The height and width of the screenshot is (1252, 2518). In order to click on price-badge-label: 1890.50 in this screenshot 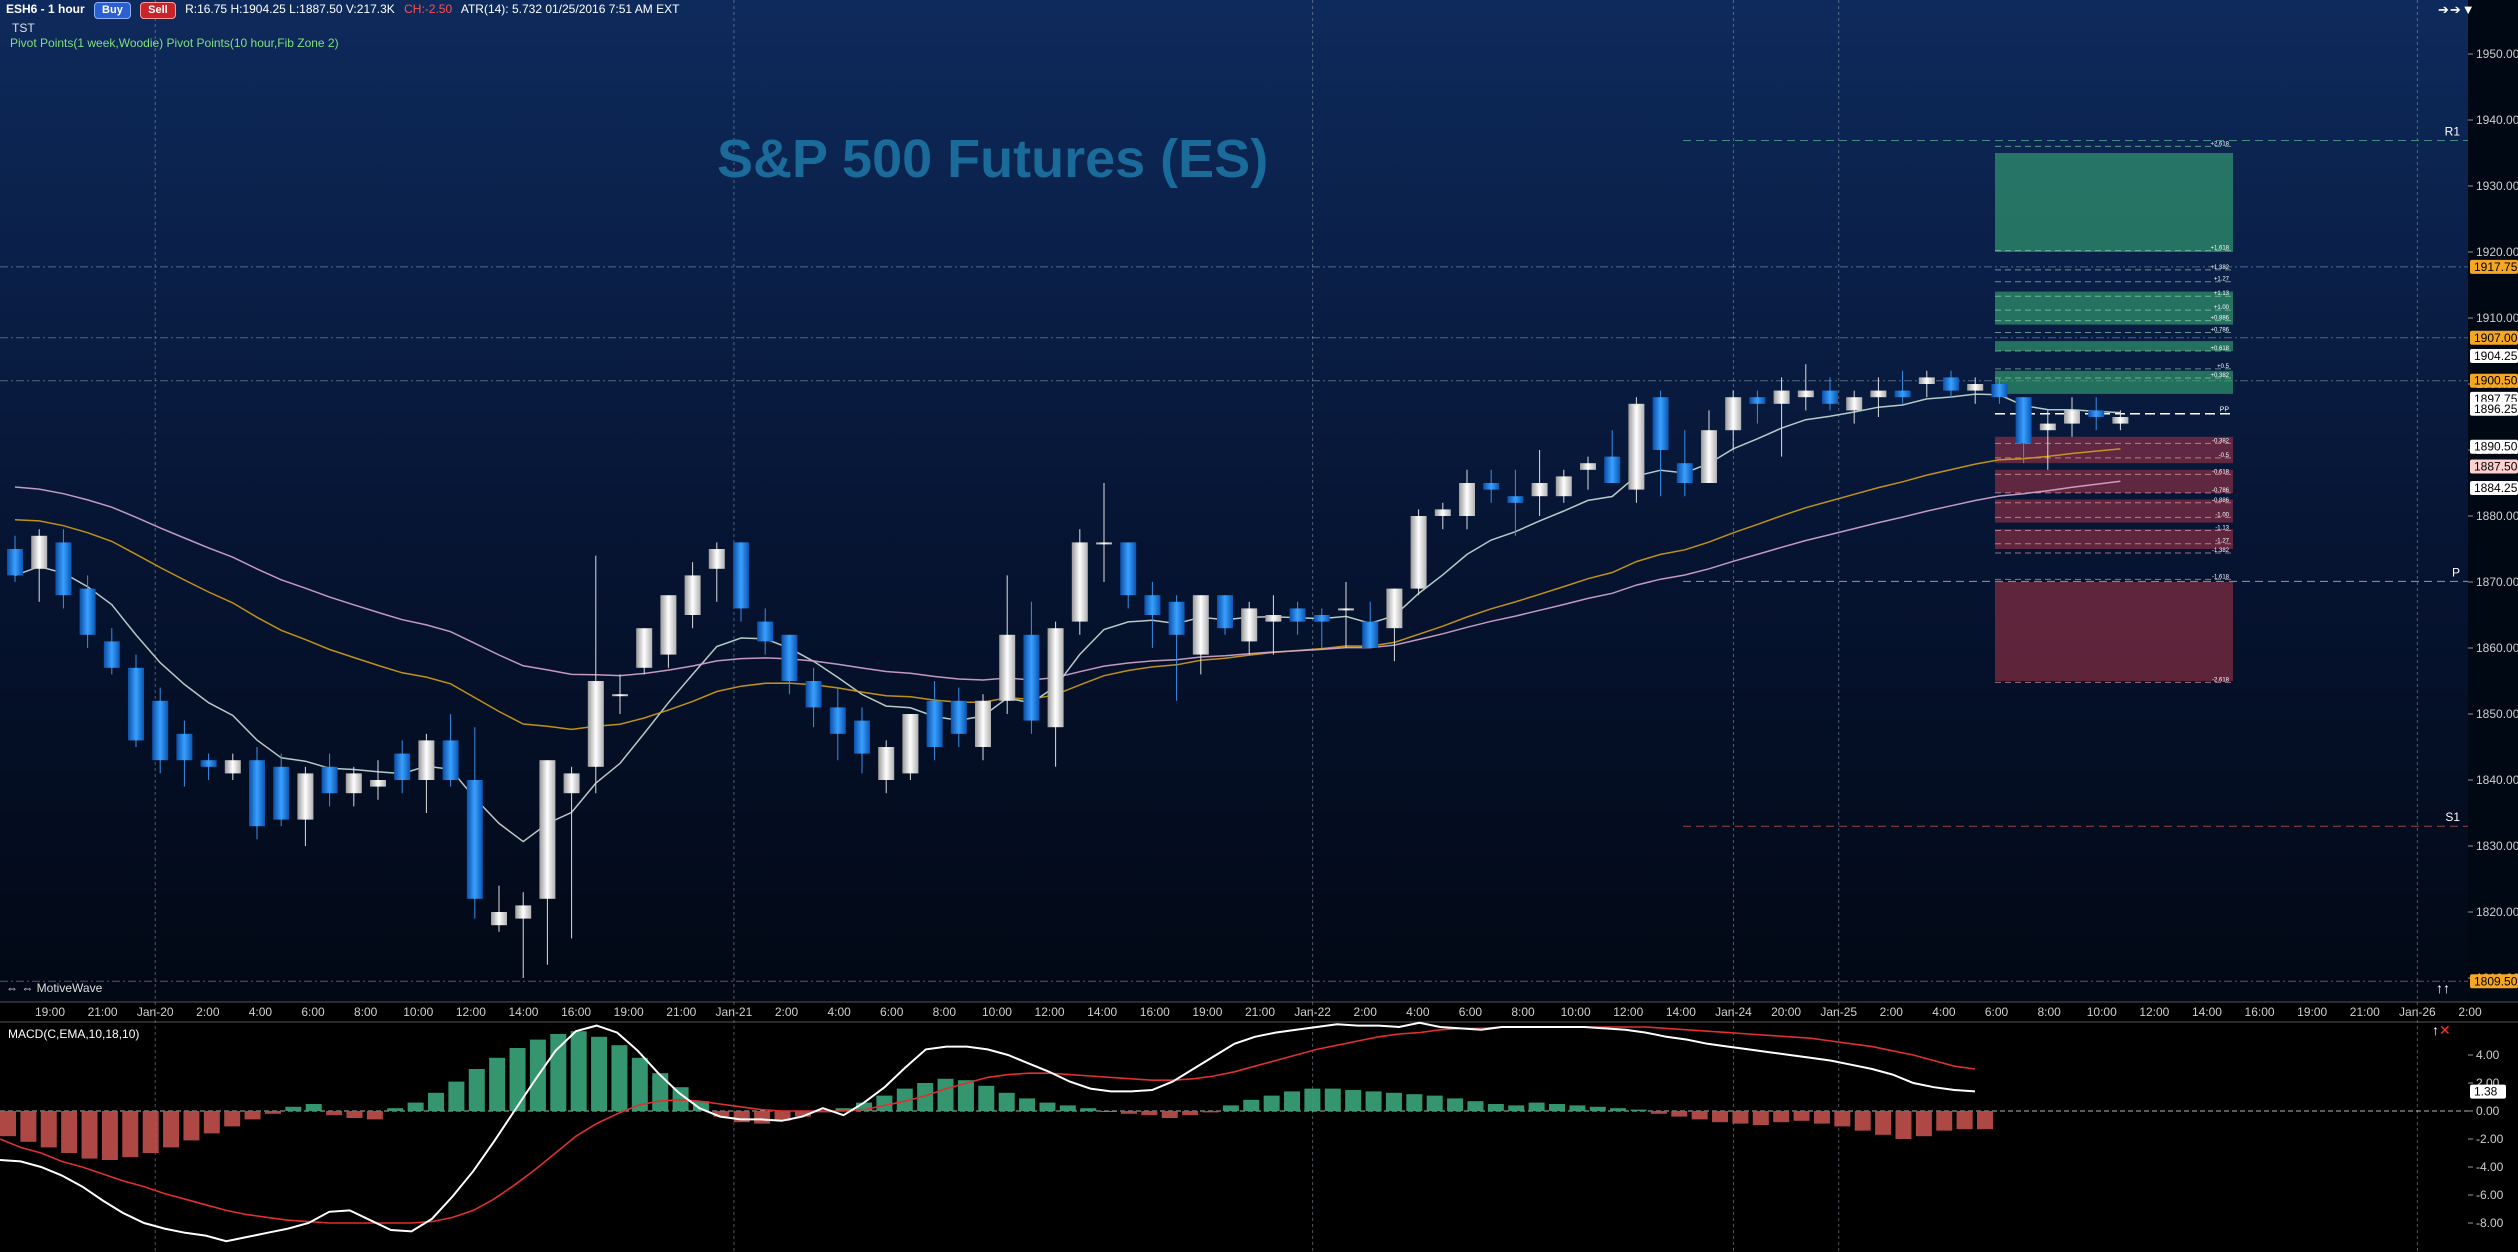, I will do `click(2496, 447)`.